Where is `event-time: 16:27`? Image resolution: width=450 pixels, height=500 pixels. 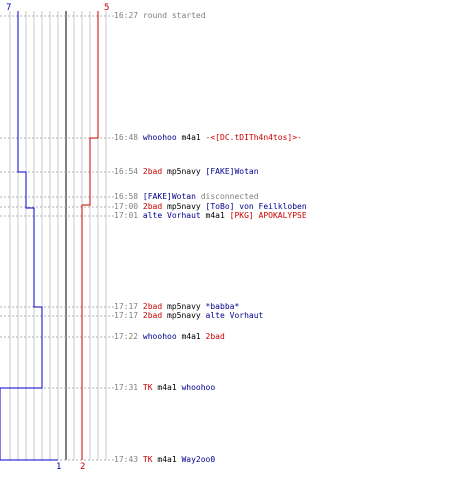
event-time: 16:27 is located at coordinates (126, 15).